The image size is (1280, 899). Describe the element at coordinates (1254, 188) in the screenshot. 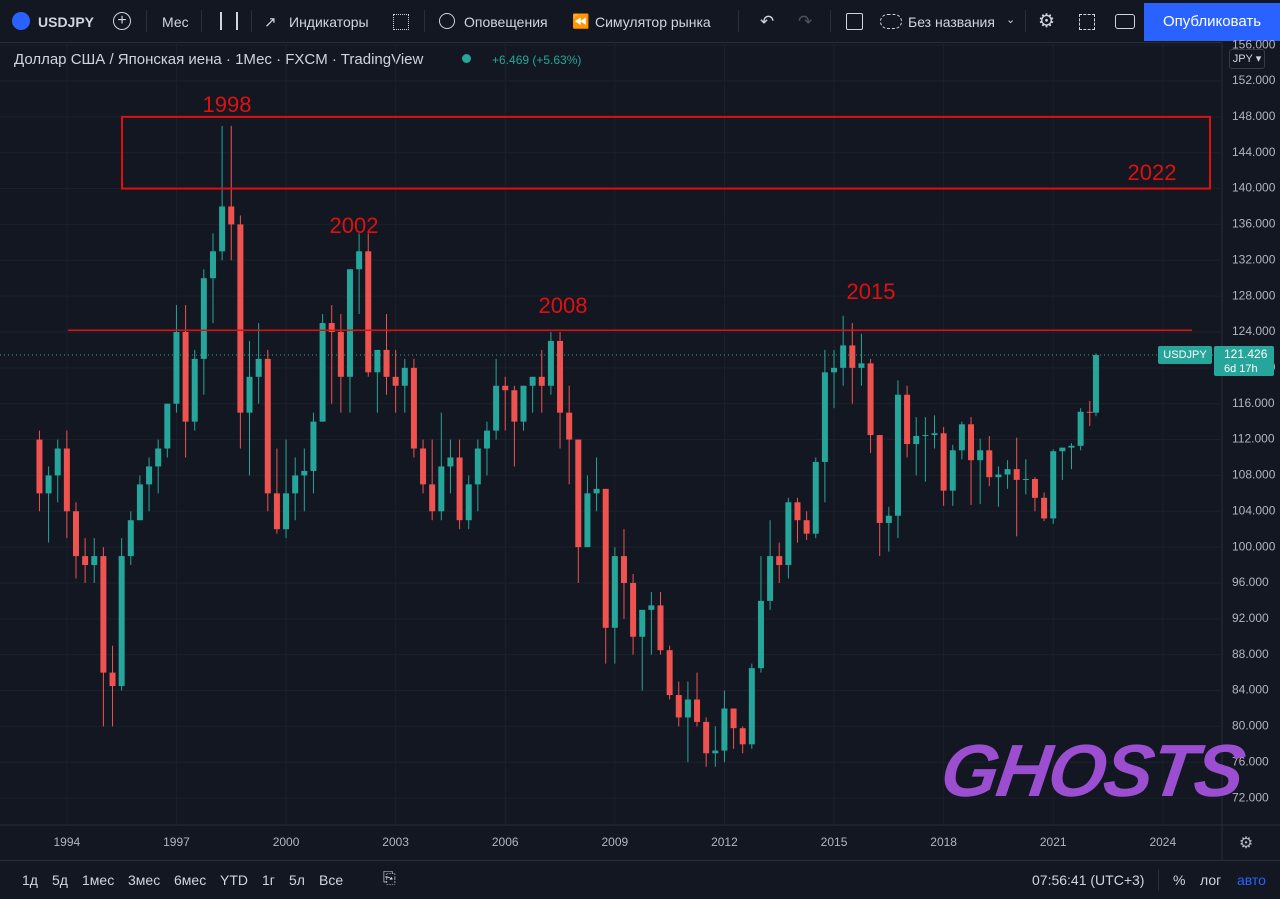

I see `y-tick-label: 140.000` at that location.